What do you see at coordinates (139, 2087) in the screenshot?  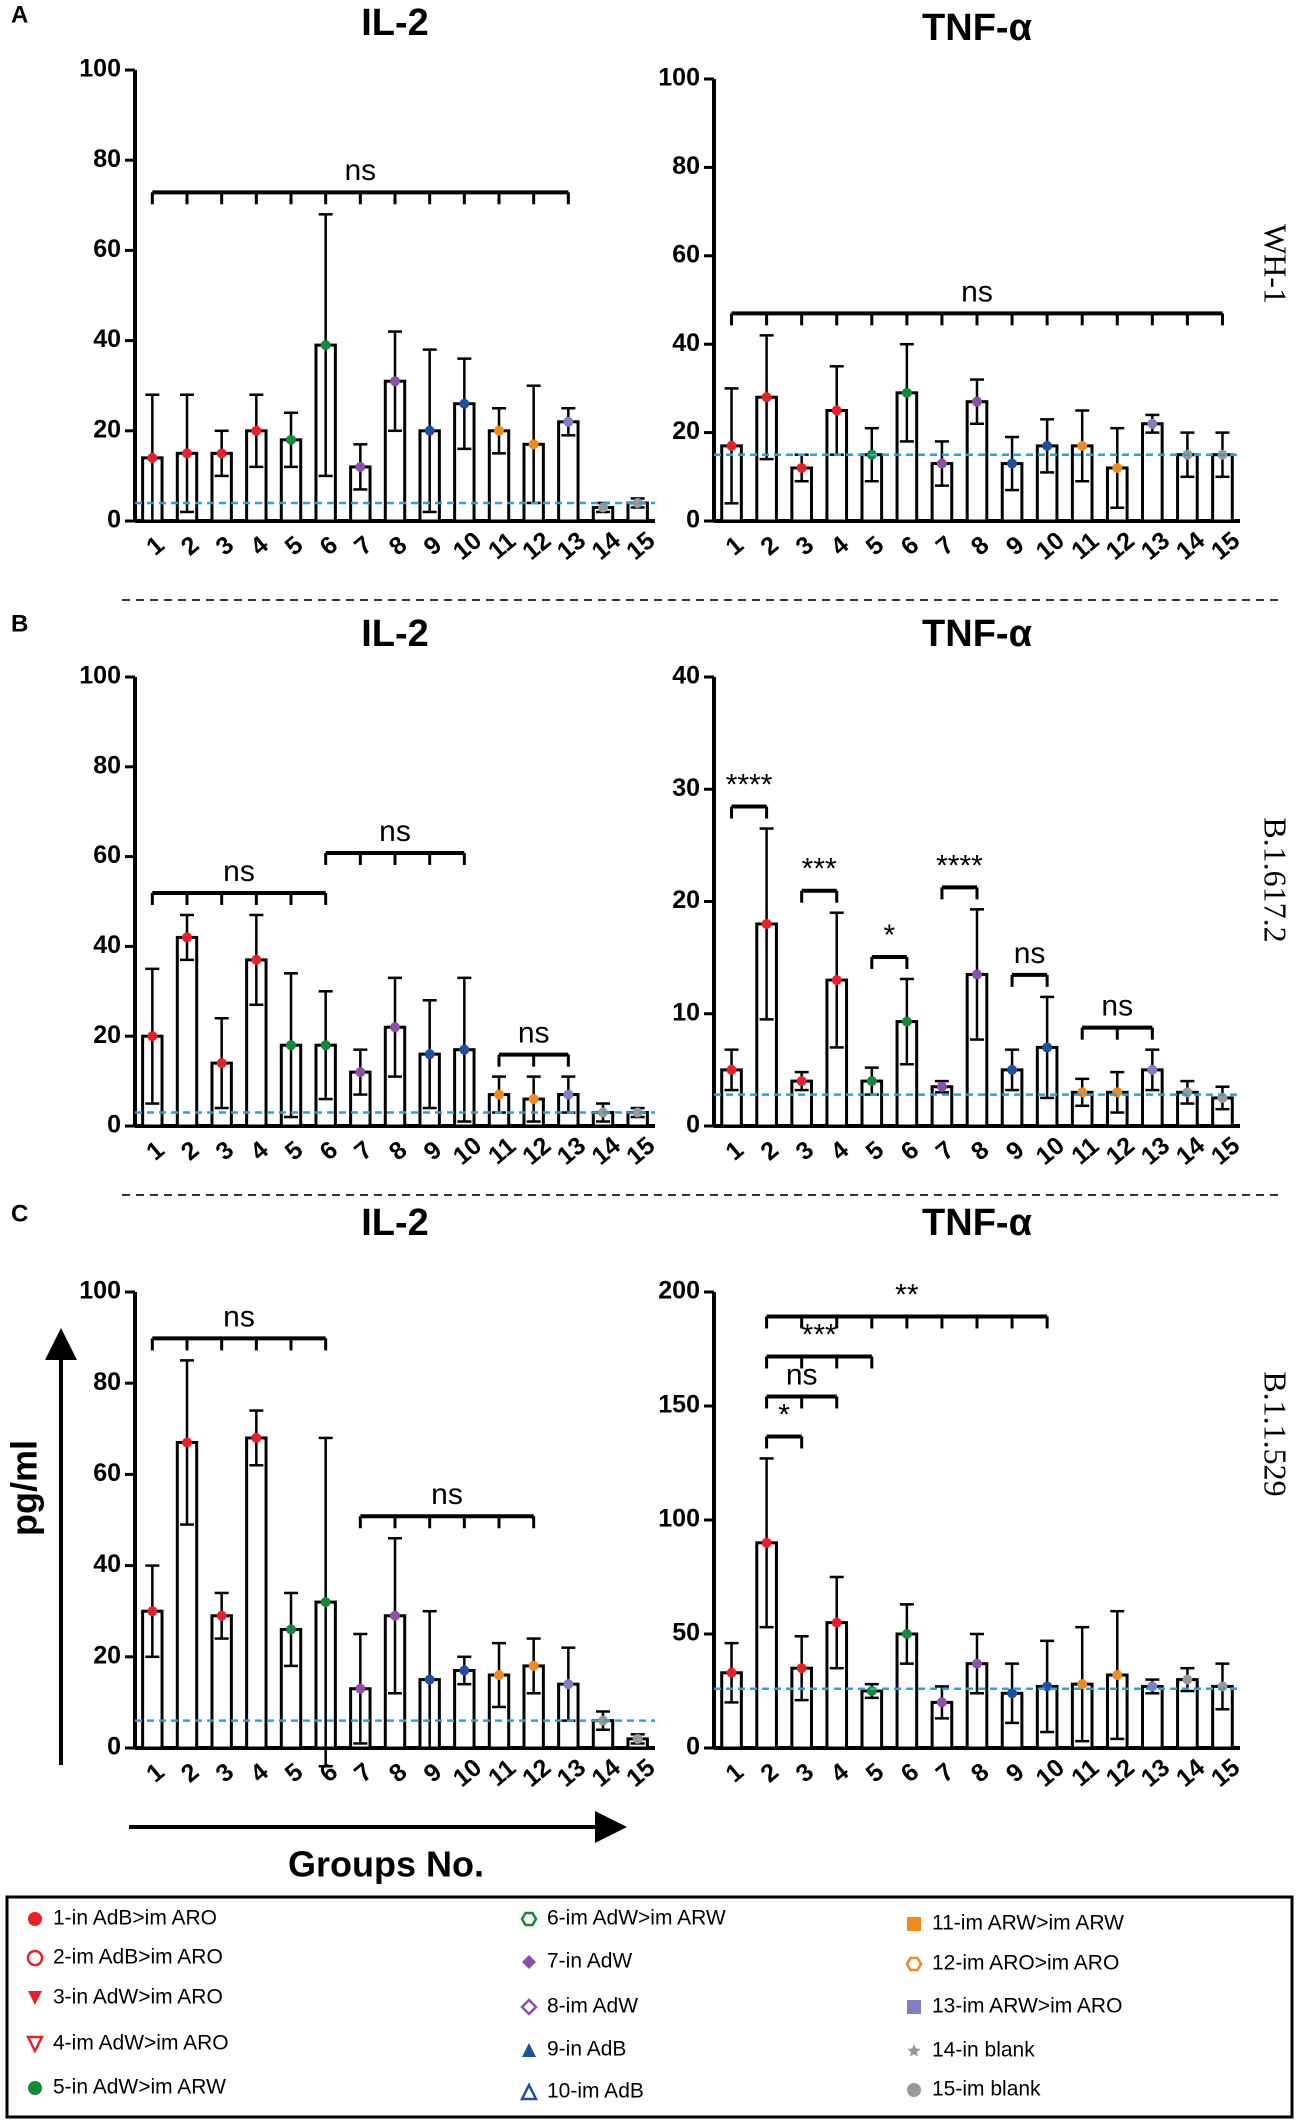 I see `legend-label: 5-in AdW>im ARW` at bounding box center [139, 2087].